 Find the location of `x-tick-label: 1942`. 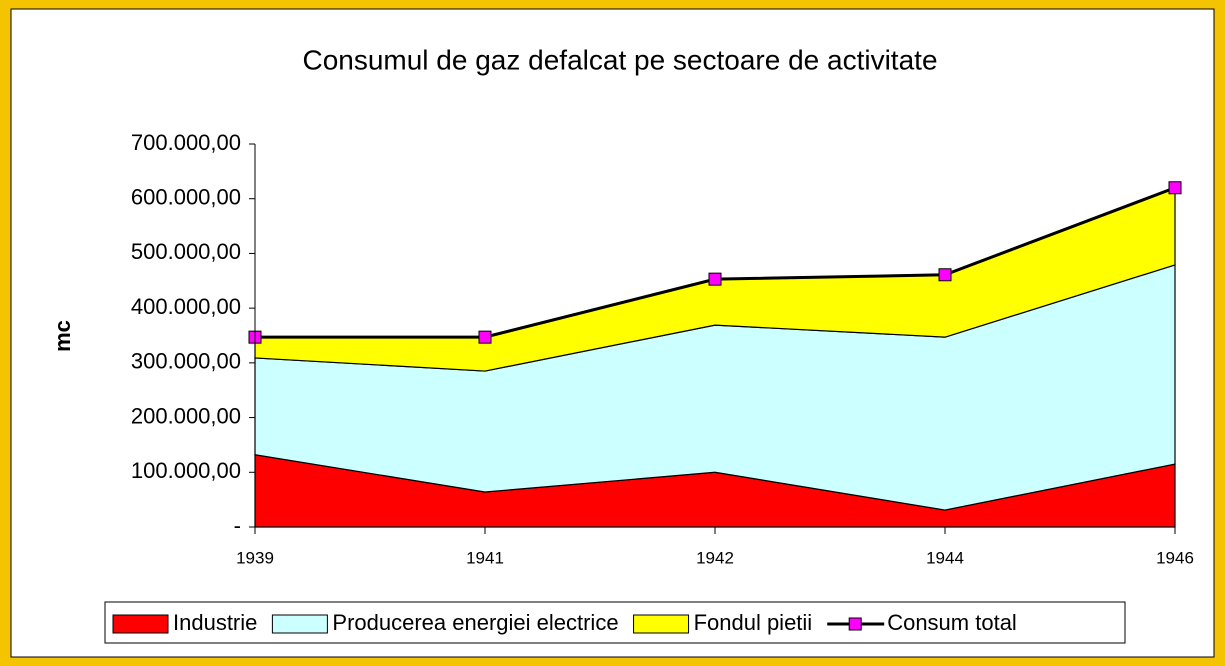

x-tick-label: 1942 is located at coordinates (715, 557).